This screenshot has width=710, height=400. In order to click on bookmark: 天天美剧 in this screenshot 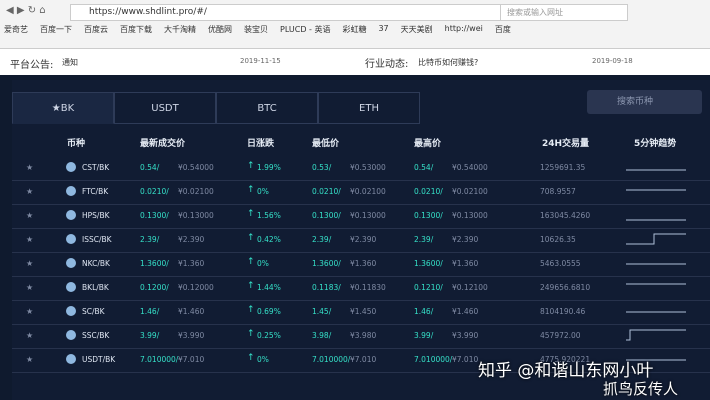, I will do `click(416, 29)`.